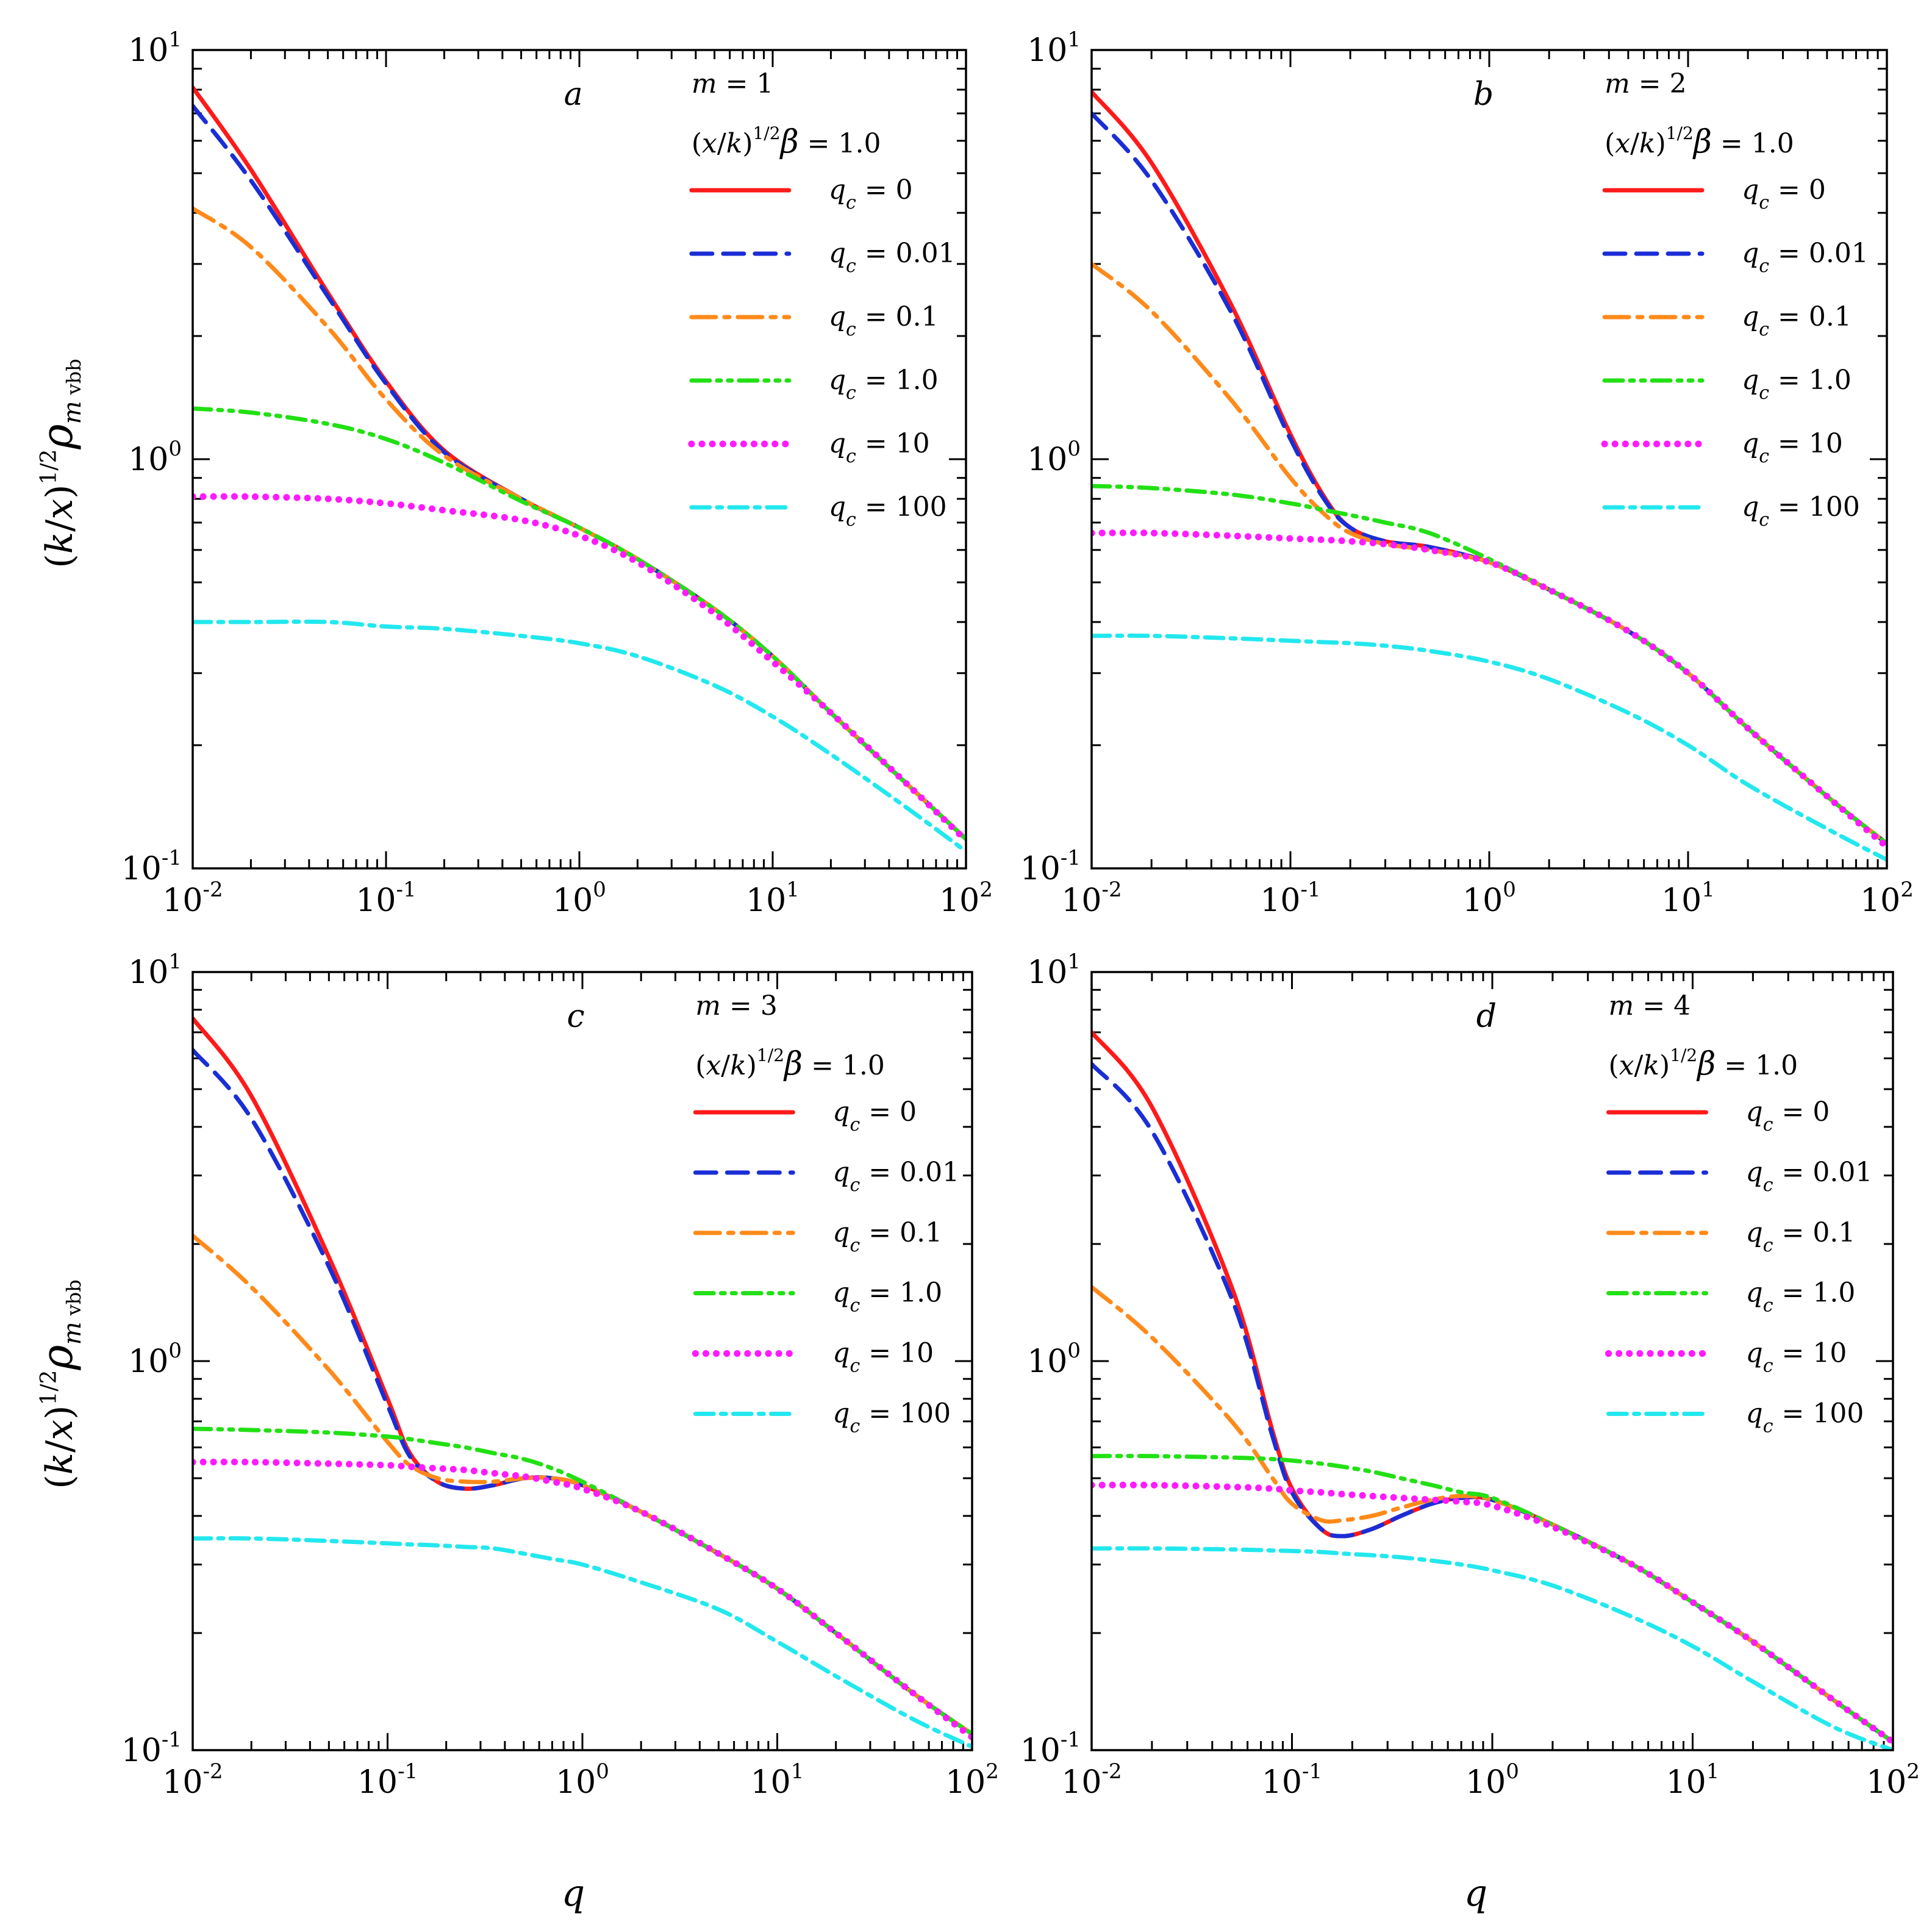 This screenshot has height=1927, width=1932. I want to click on m-label: m = 1, so click(733, 83).